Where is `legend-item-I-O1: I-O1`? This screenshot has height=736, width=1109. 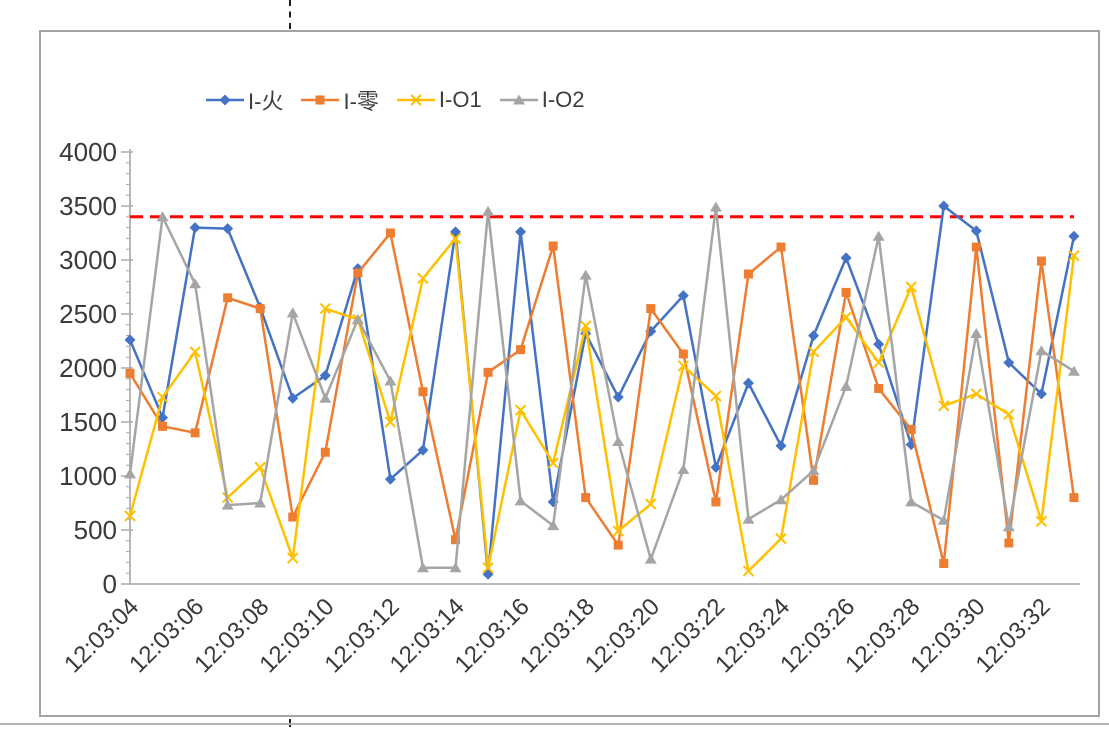
legend-item-I-O1: I-O1 is located at coordinates (439, 100).